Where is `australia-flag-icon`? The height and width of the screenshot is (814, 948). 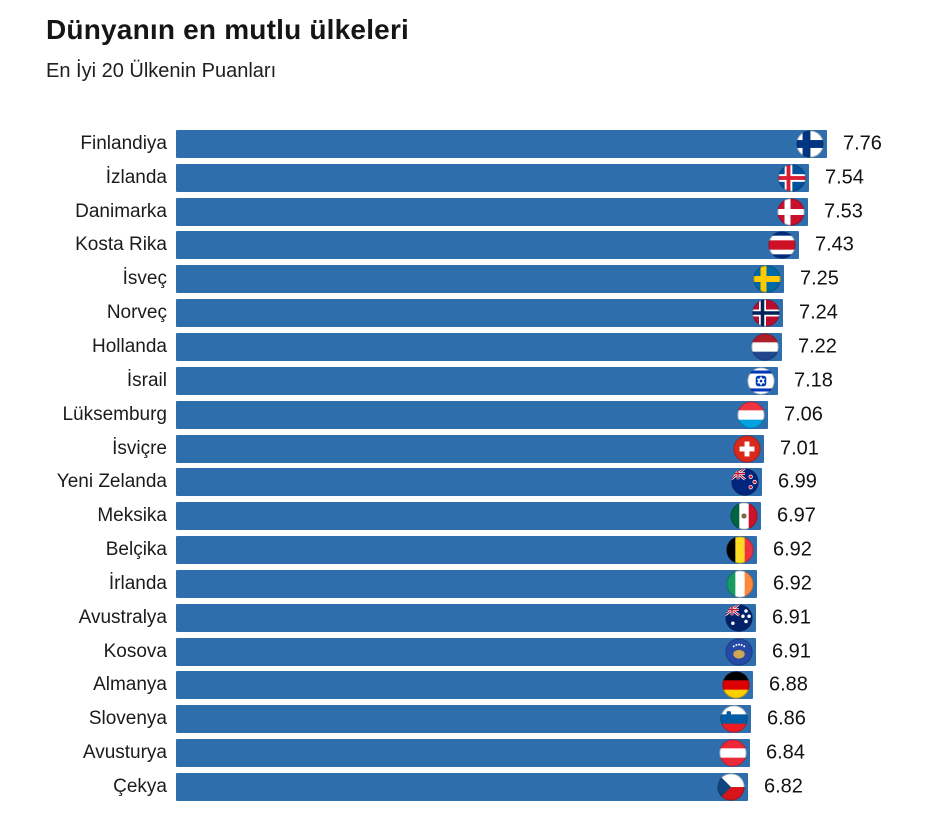 australia-flag-icon is located at coordinates (739, 618).